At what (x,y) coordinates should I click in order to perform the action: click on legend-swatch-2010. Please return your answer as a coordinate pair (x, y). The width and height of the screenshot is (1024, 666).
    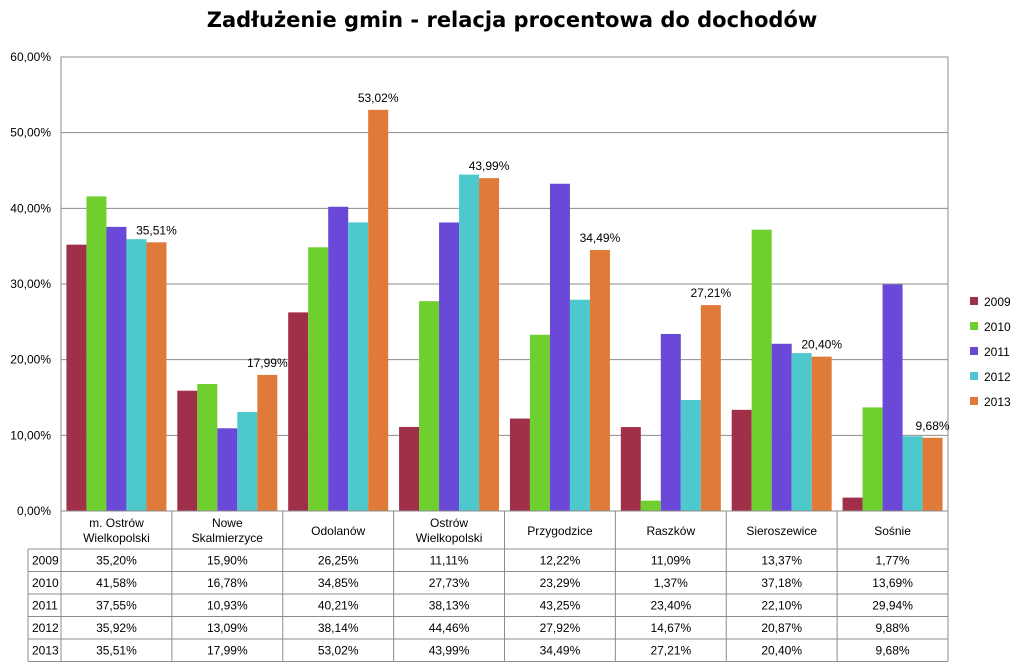
    Looking at the image, I should click on (974, 326).